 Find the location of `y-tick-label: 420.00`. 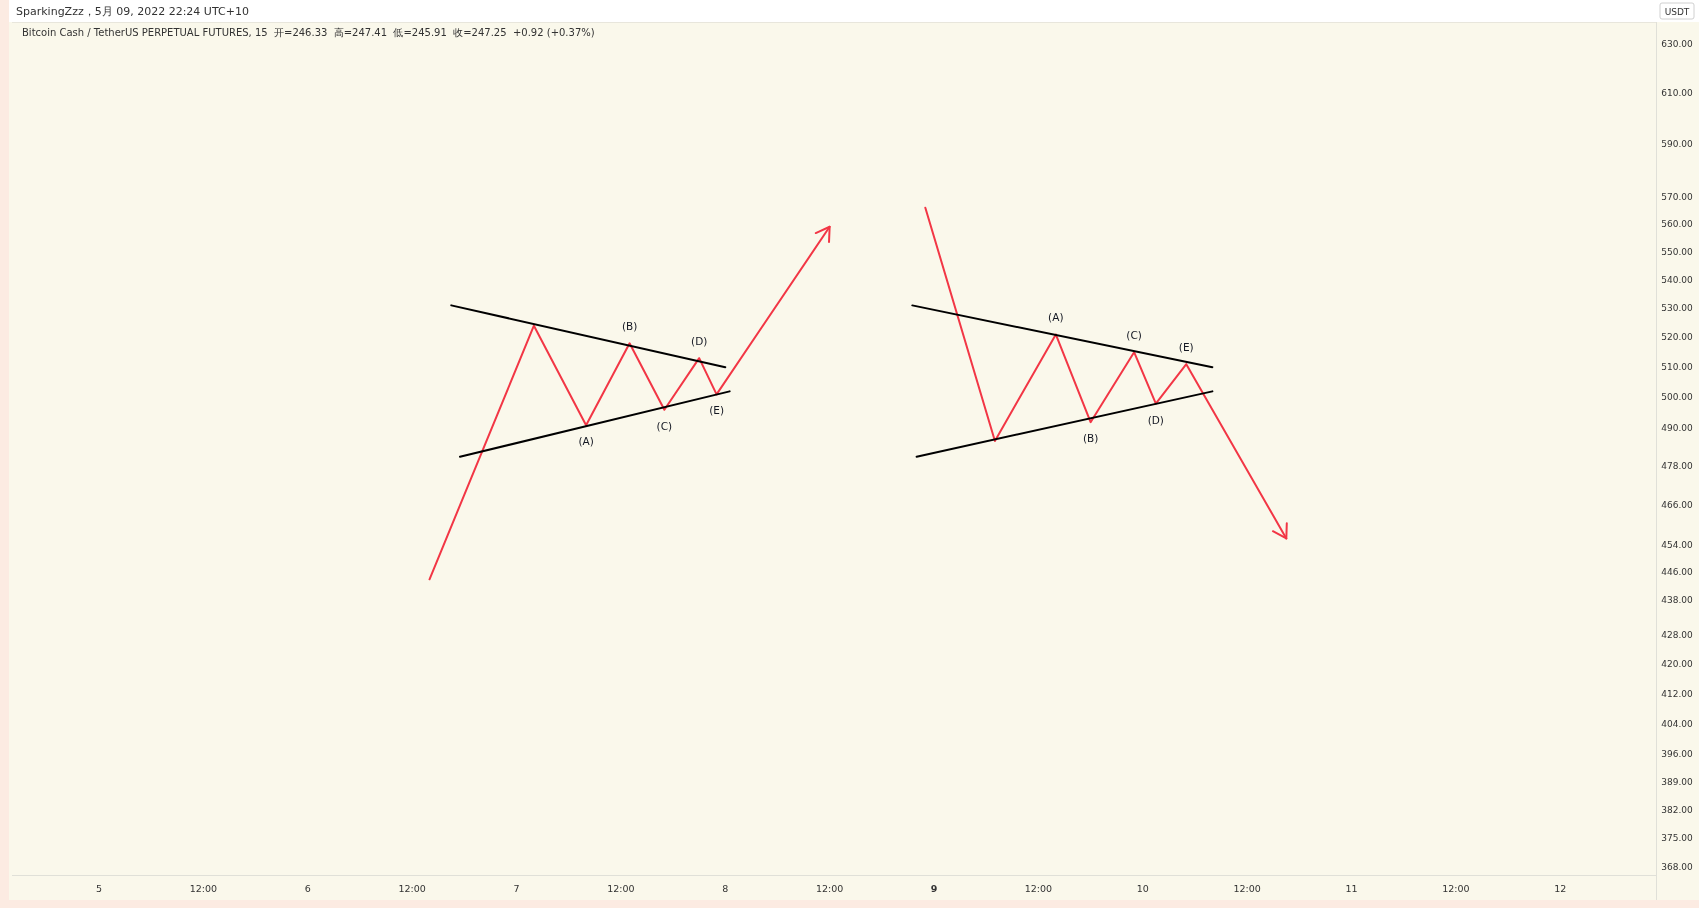

y-tick-label: 420.00 is located at coordinates (1677, 664).